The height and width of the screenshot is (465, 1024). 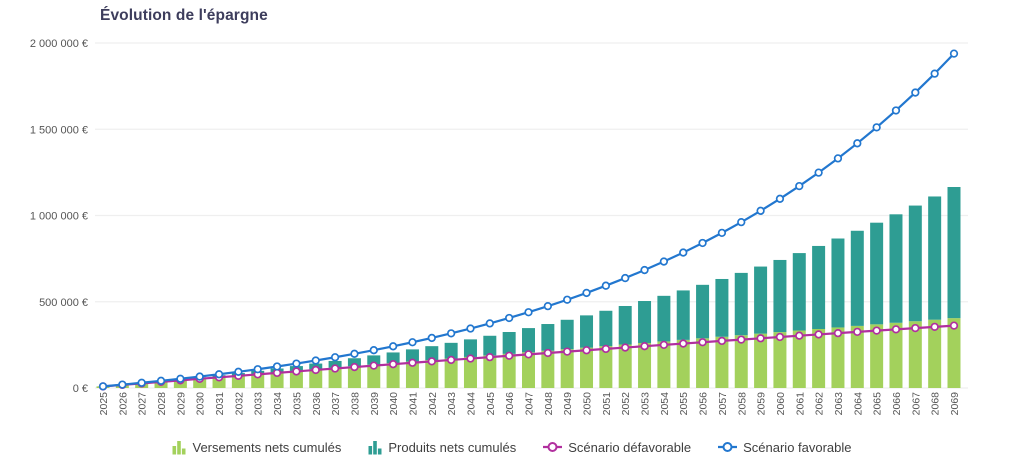 What do you see at coordinates (896, 355) in the screenshot?
I see `bar-versements-2066` at bounding box center [896, 355].